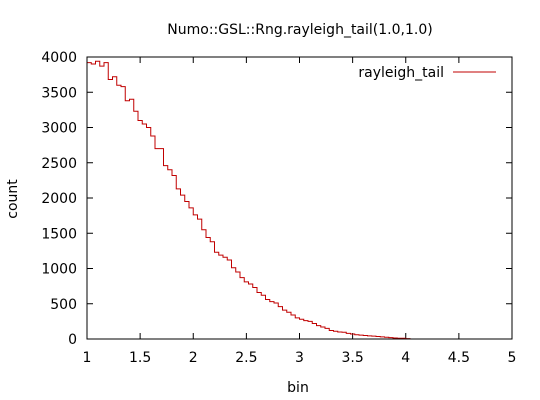 The width and height of the screenshot is (540, 400). What do you see at coordinates (352, 358) in the screenshot?
I see `x-tick-label: 3.5` at bounding box center [352, 358].